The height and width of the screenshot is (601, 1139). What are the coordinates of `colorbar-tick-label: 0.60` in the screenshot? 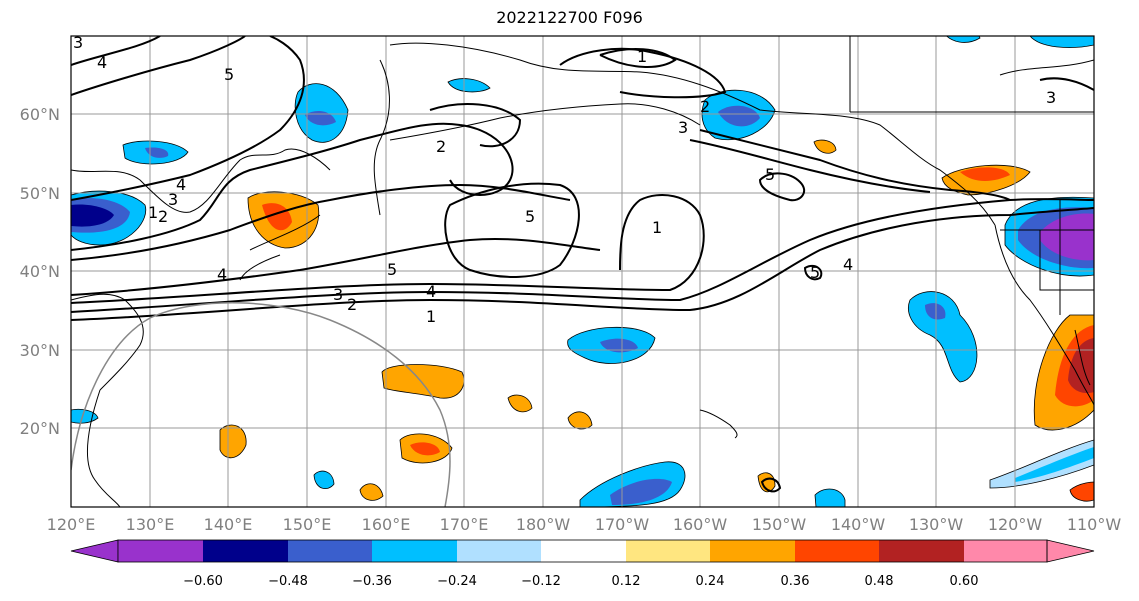 It's located at (964, 581).